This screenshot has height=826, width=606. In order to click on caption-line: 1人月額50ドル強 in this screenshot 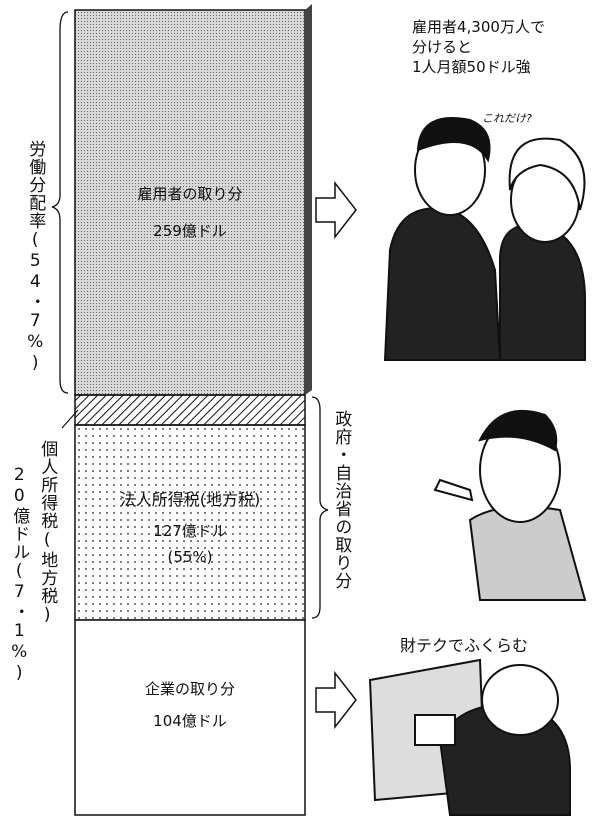, I will do `click(471, 67)`.